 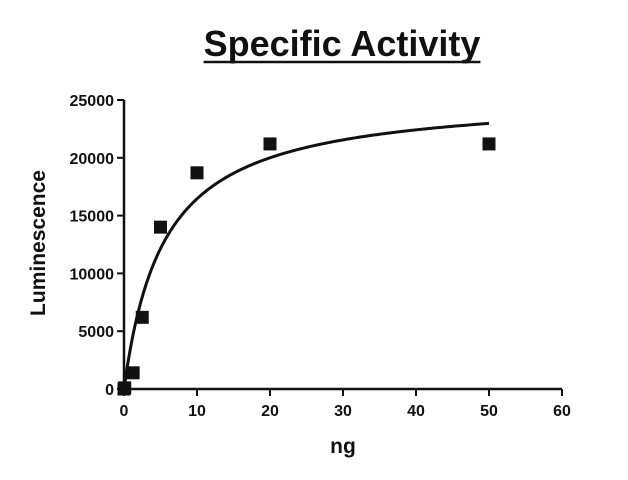 I want to click on x-tick-label: 50, so click(x=489, y=411).